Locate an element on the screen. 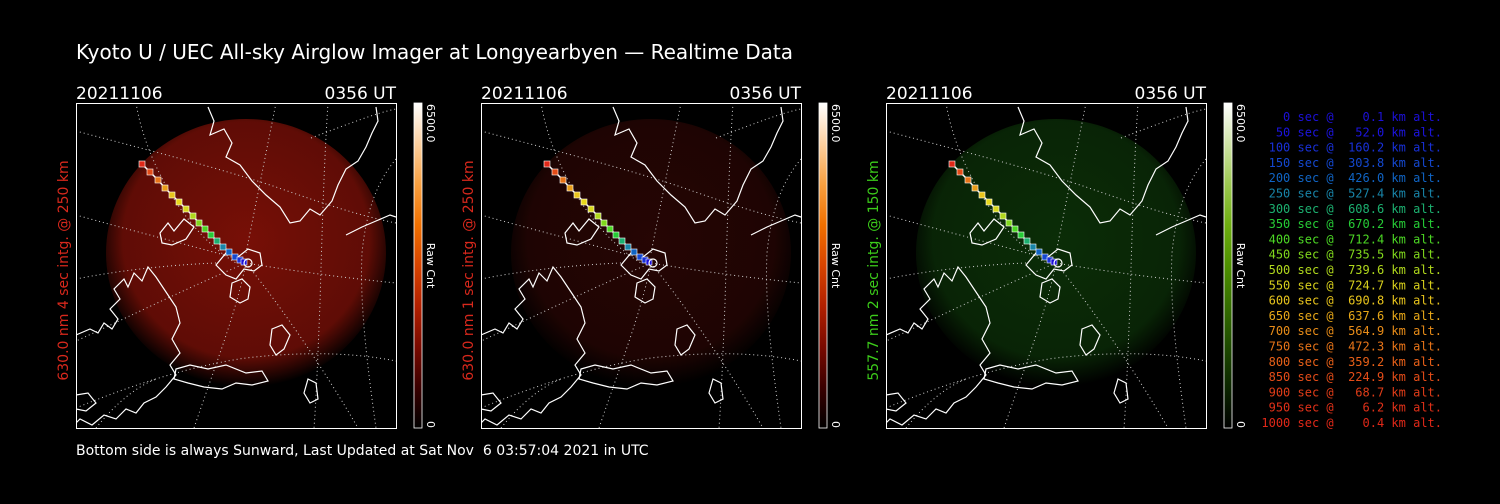  legend-entry: 550 sec @ 724.7 km alt. is located at coordinates (1351, 285).